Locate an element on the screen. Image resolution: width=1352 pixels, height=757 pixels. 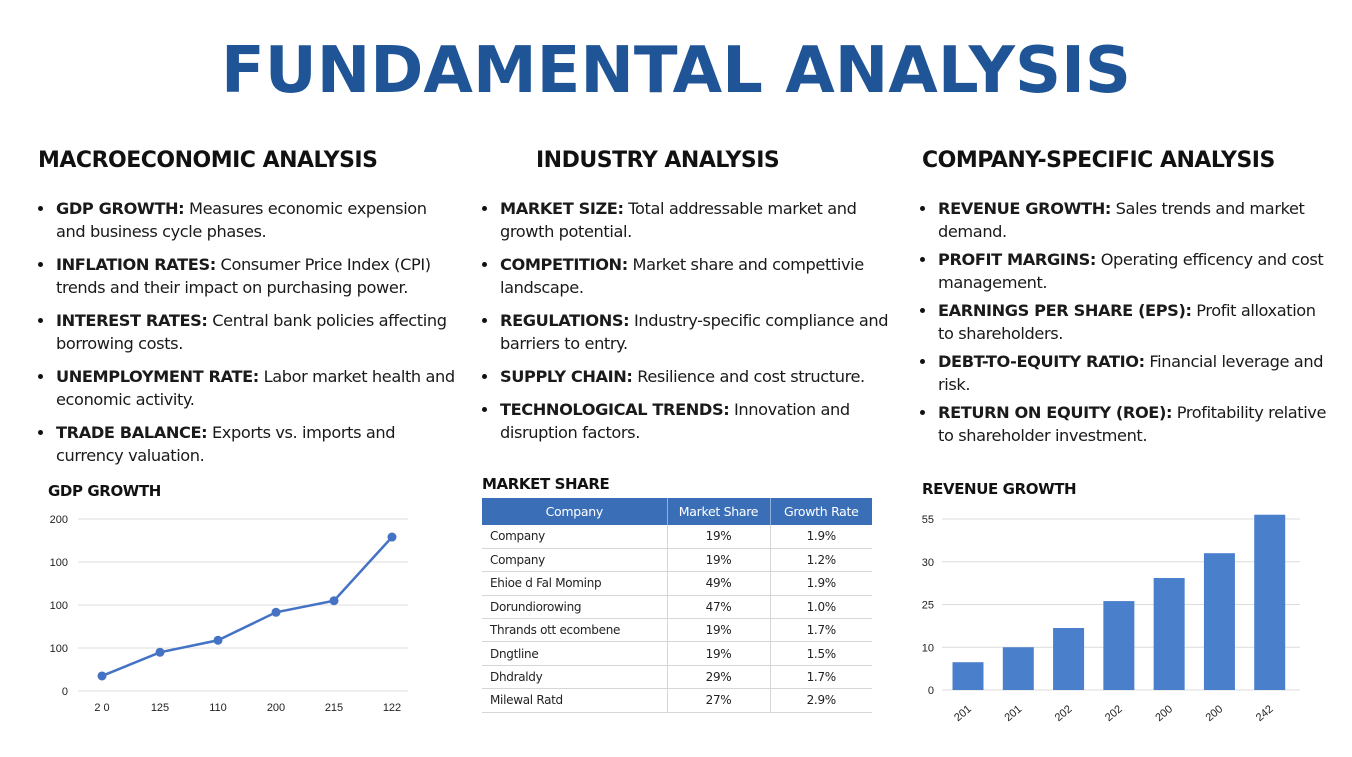
x-tick-label: 201 is located at coordinates (1013, 713).